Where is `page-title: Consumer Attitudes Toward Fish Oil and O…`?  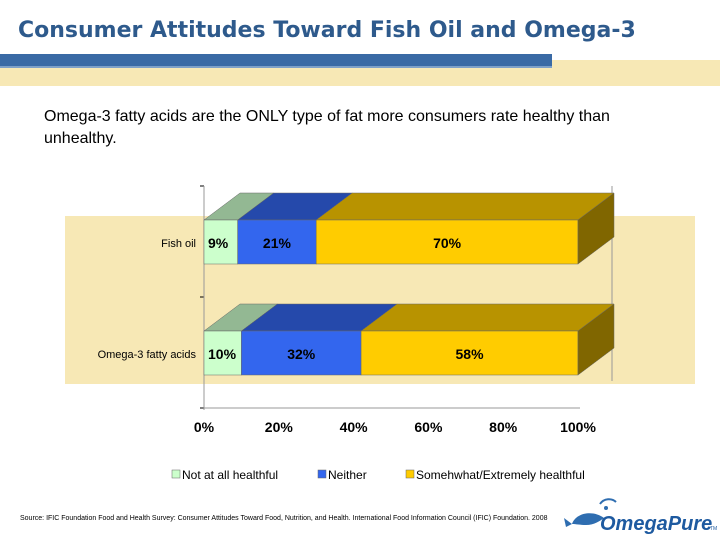
page-title: Consumer Attitudes Toward Fish Oil and O… is located at coordinates (327, 30).